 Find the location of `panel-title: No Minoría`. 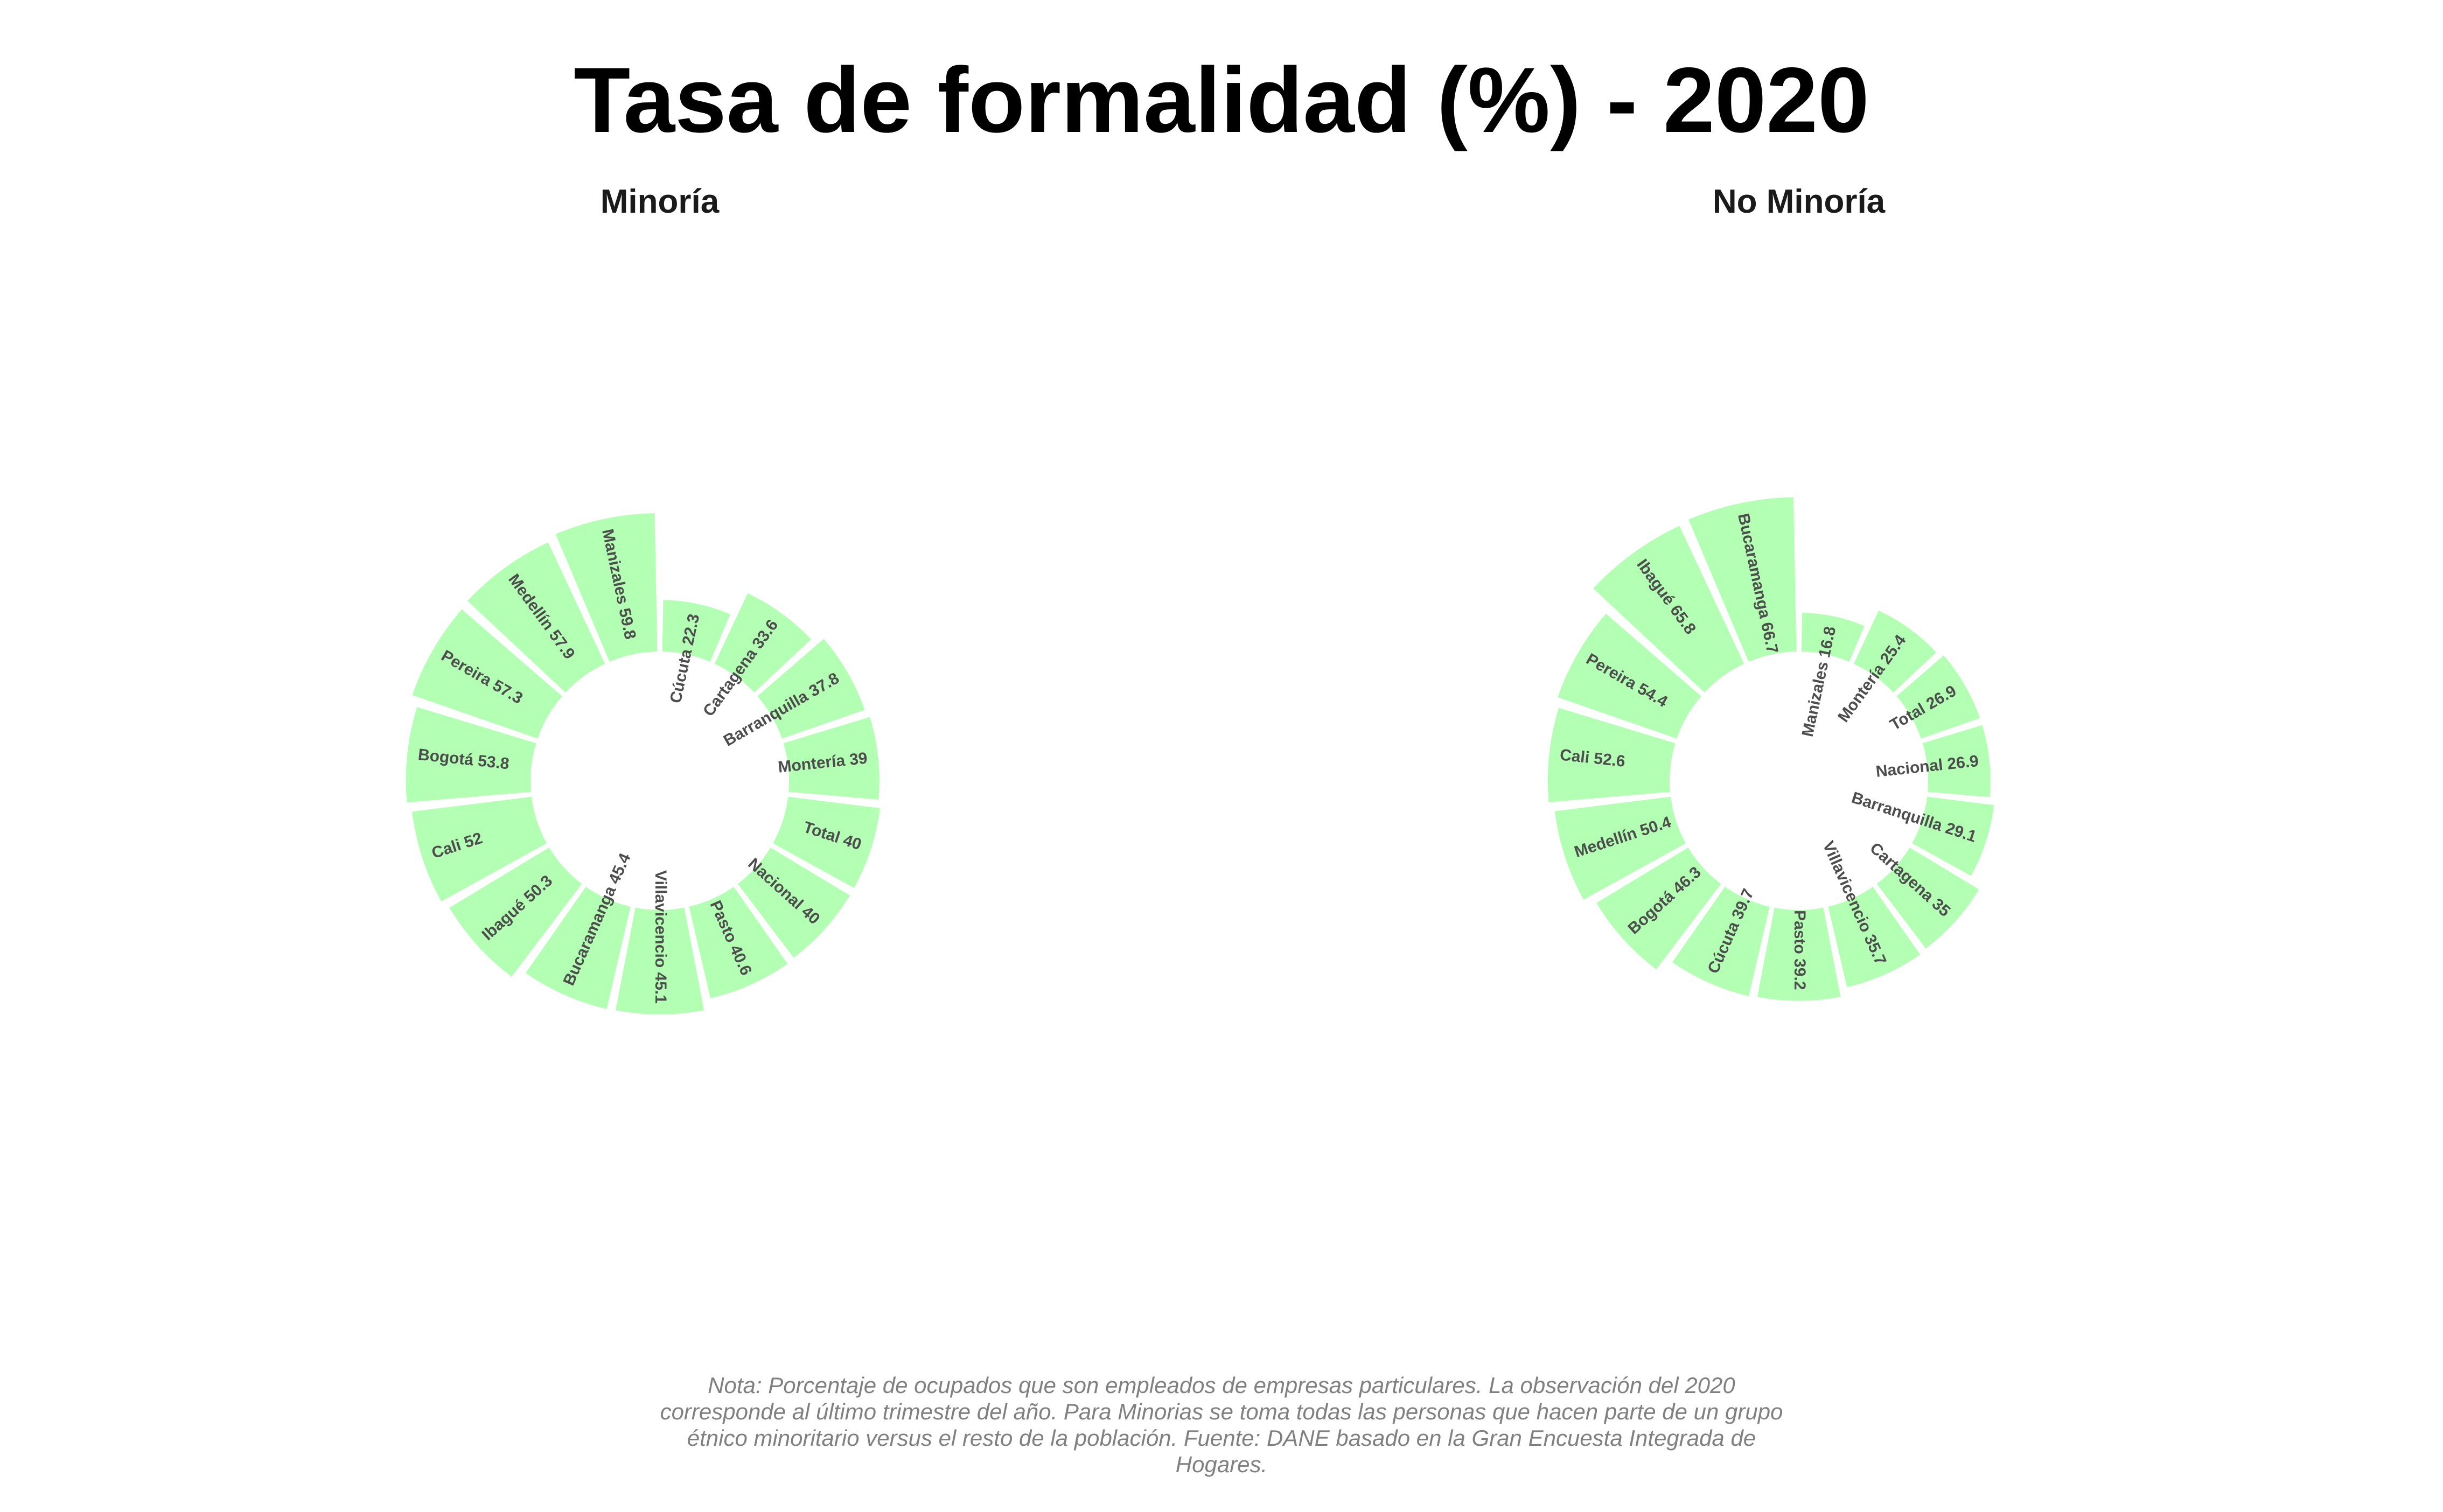

panel-title: No Minoría is located at coordinates (1799, 201).